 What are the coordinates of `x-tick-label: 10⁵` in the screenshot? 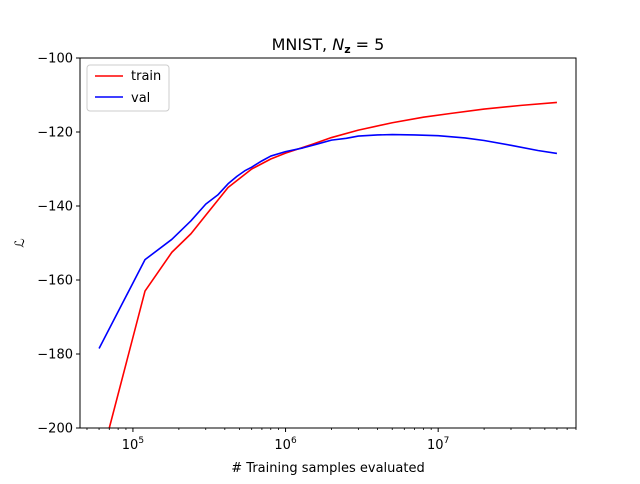 It's located at (133, 444).